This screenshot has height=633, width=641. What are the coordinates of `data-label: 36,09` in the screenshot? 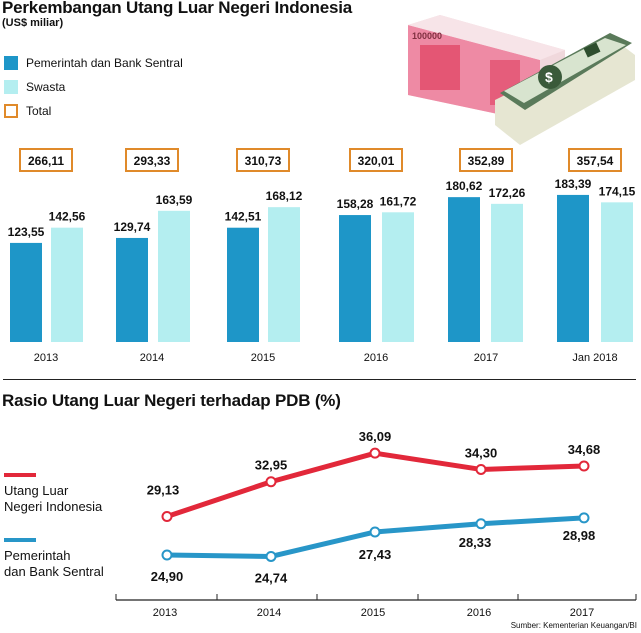 It's located at (375, 436).